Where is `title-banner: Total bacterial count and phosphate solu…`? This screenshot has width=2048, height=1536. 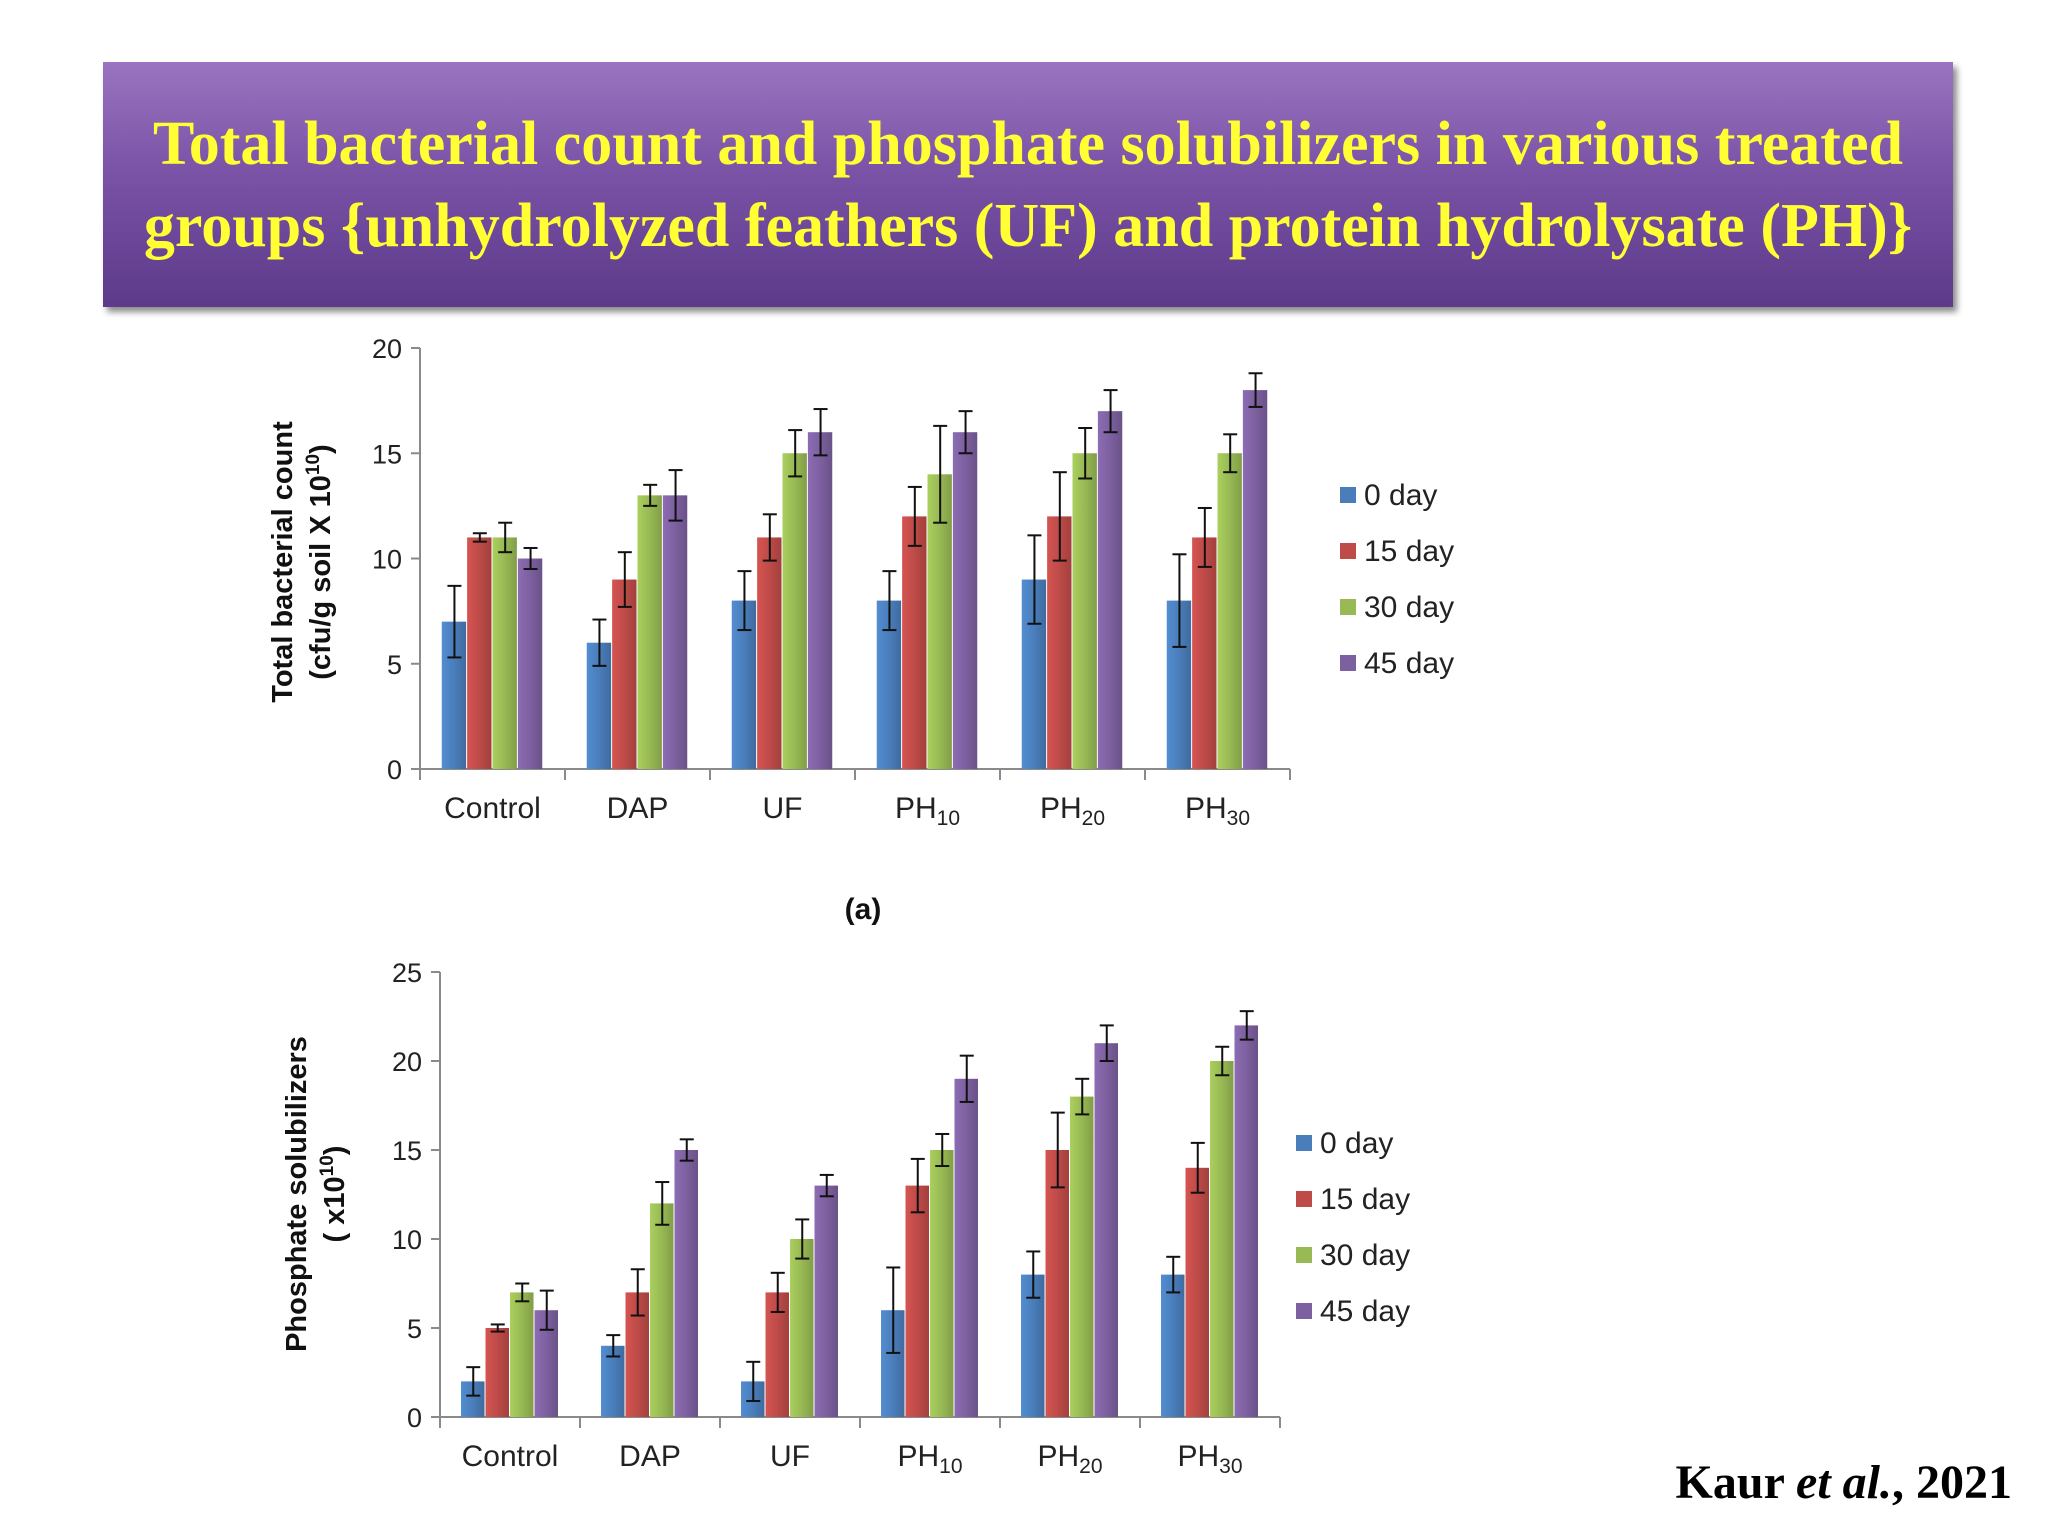 title-banner: Total bacterial count and phosphate solu… is located at coordinates (1028, 184).